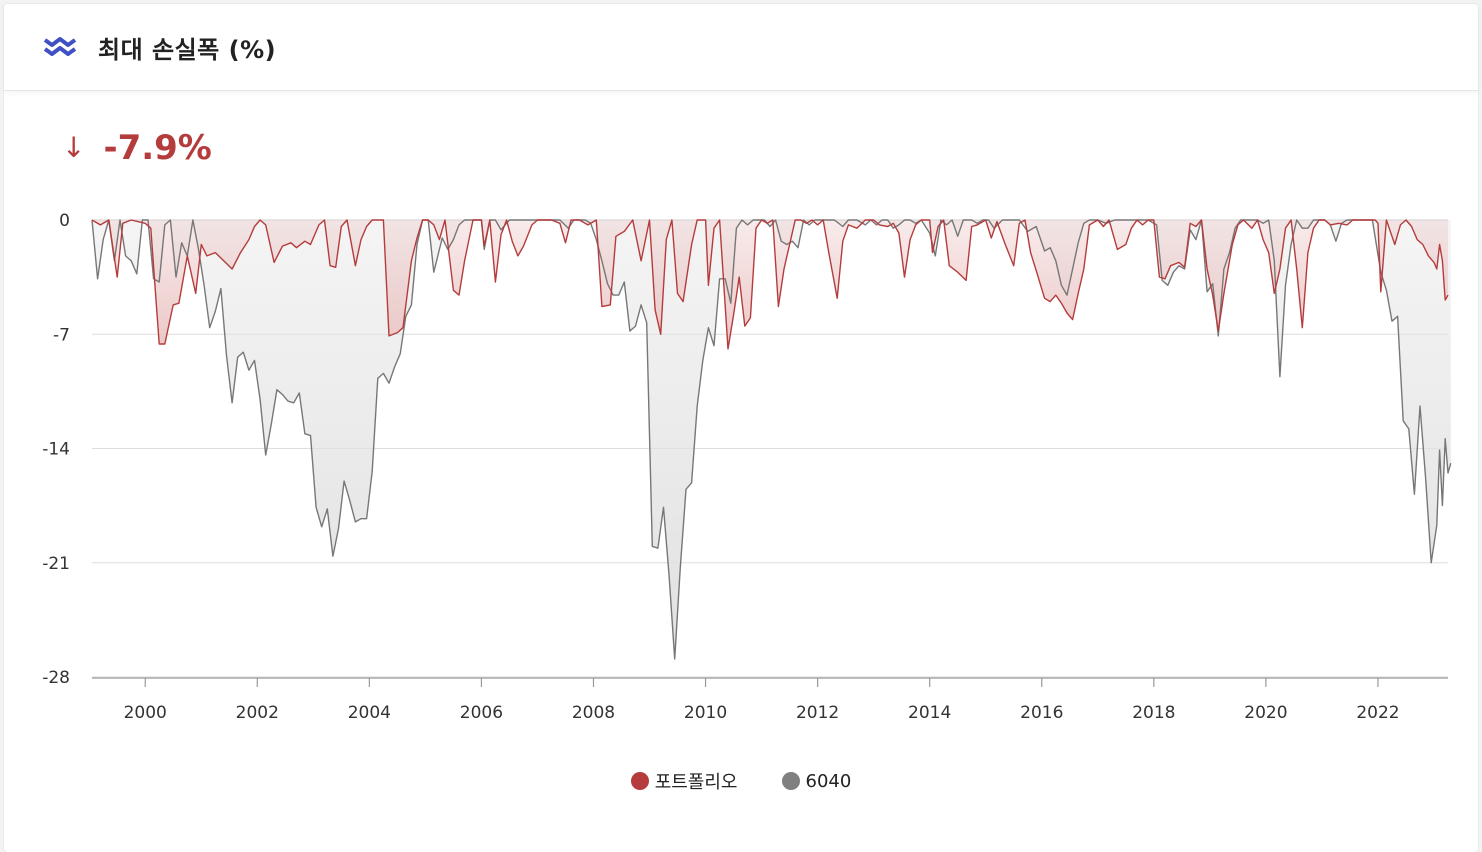  I want to click on card-header: 최대 손실폭 (%), so click(741, 47).